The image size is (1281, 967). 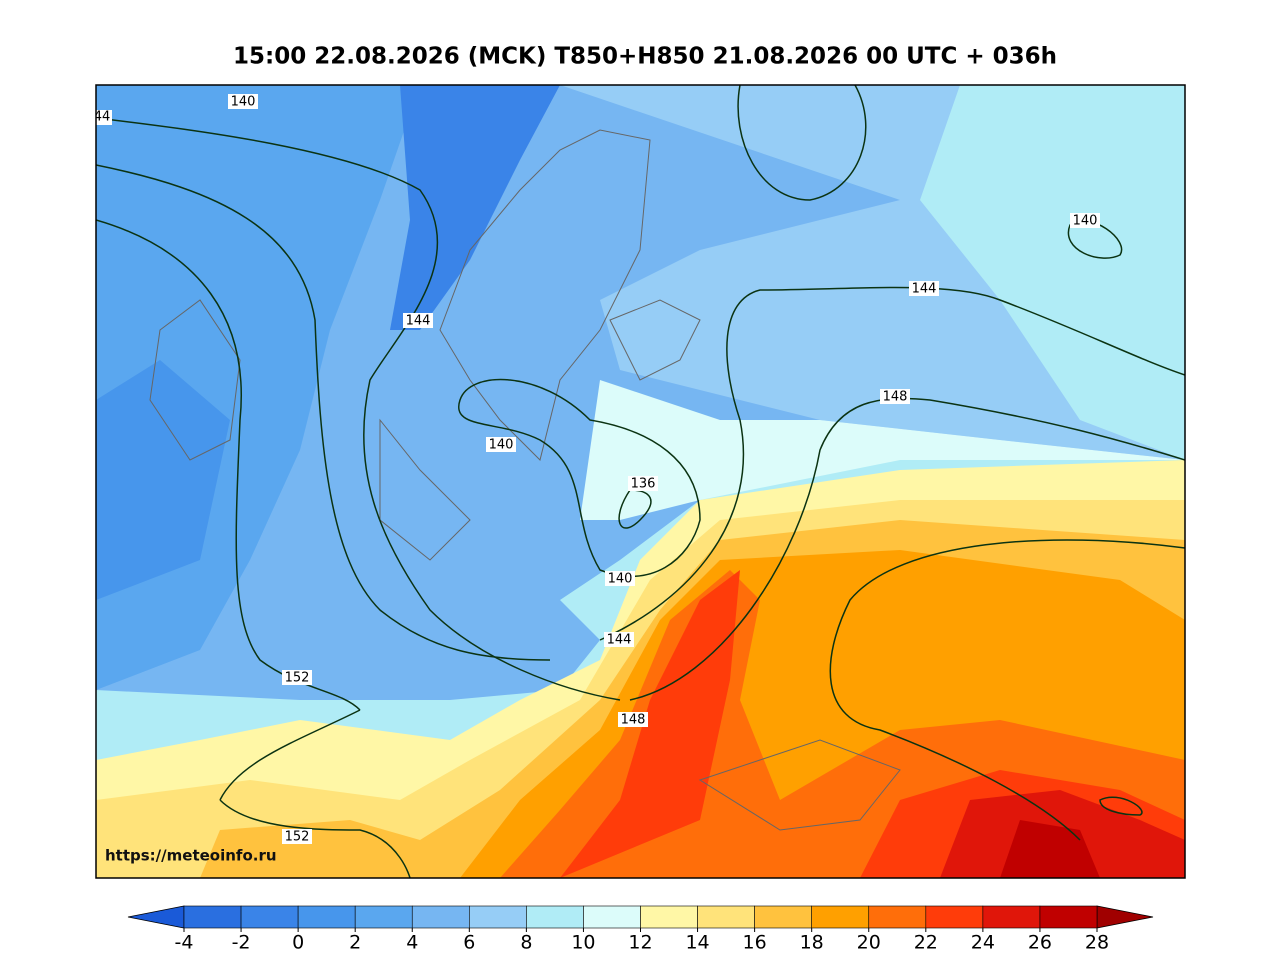 I want to click on colorbar-tick-label: 10, so click(x=583, y=943).